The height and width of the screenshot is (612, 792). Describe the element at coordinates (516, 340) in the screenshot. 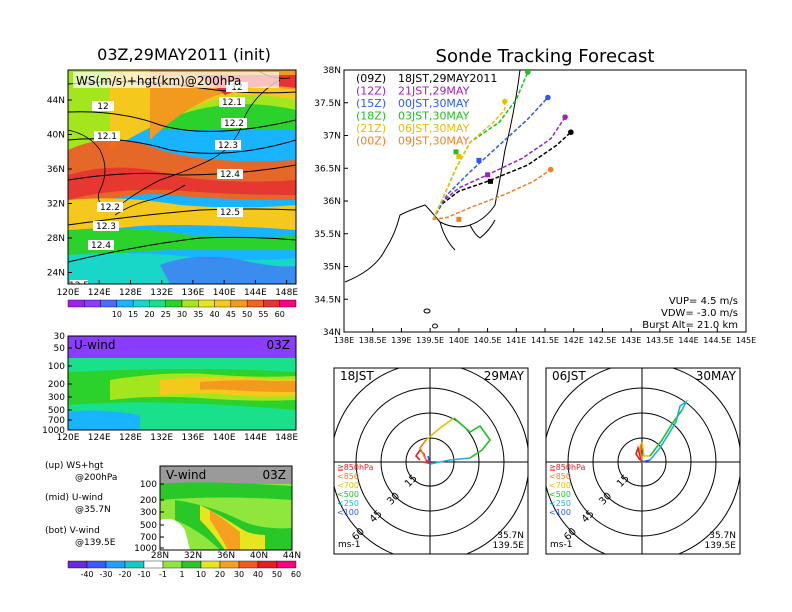

I see `x-tick-label: 141E` at that location.